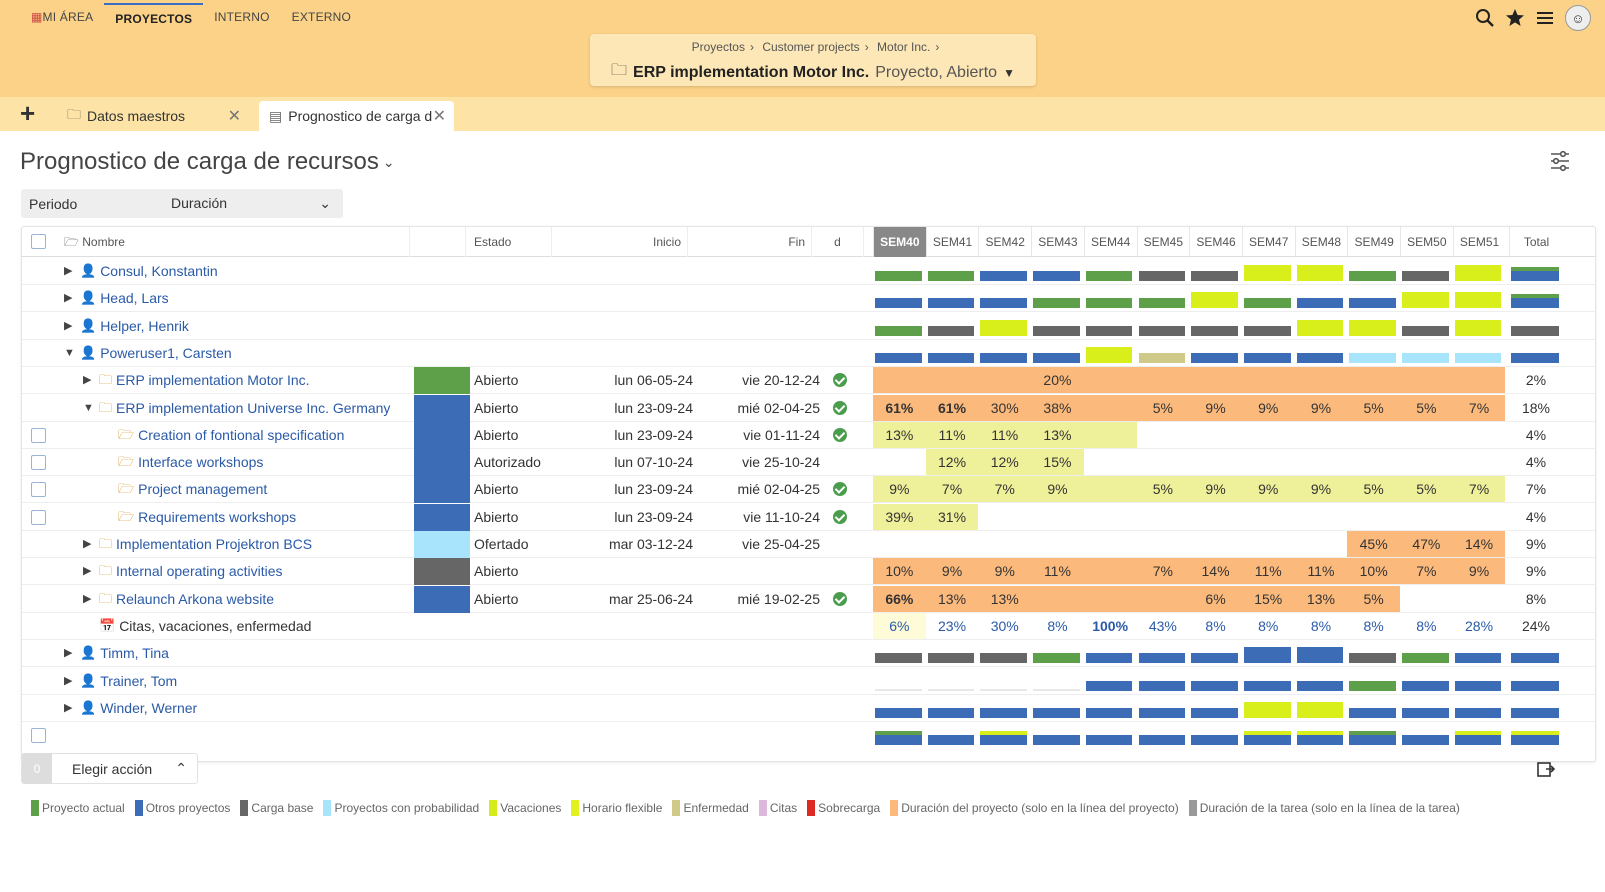  What do you see at coordinates (808, 653) in the screenshot?
I see `table-row: ▶ 👤 Timm, Tina` at bounding box center [808, 653].